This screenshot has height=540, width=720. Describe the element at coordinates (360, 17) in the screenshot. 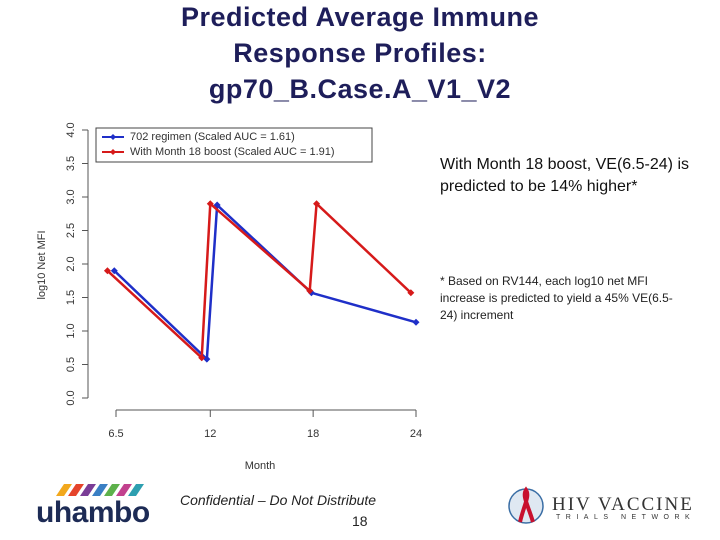

I see `title-line: Predicted Average Immune` at that location.